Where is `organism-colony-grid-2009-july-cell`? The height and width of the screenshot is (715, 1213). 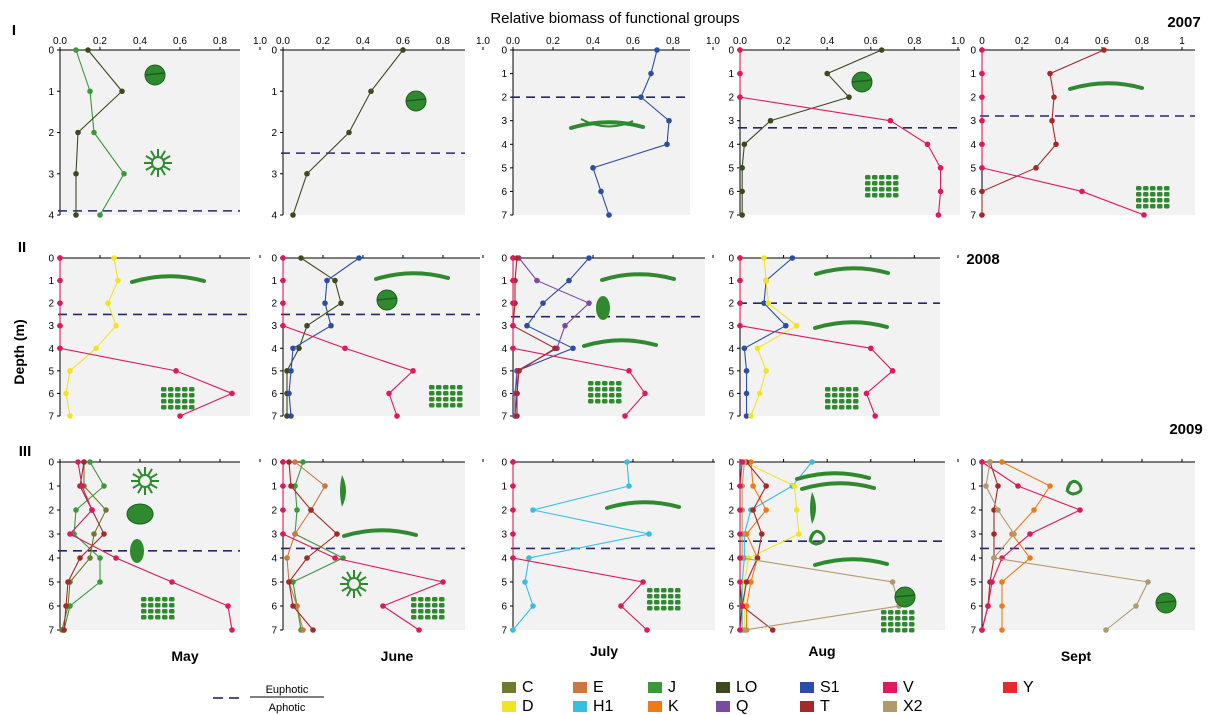 organism-colony-grid-2009-july-cell is located at coordinates (657, 590).